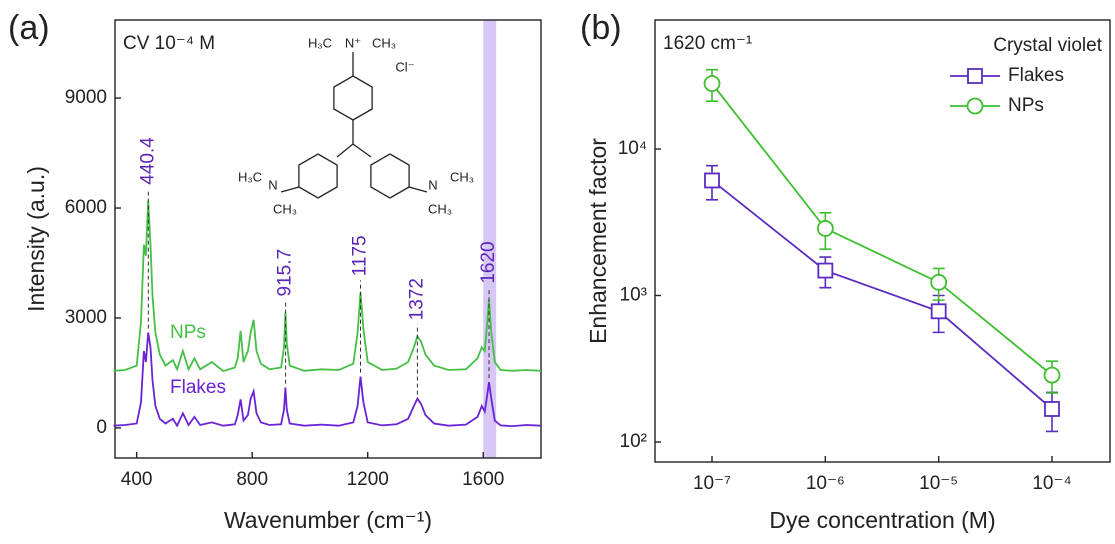 The image size is (1115, 544). I want to click on x-tick-label: 1200, so click(368, 479).